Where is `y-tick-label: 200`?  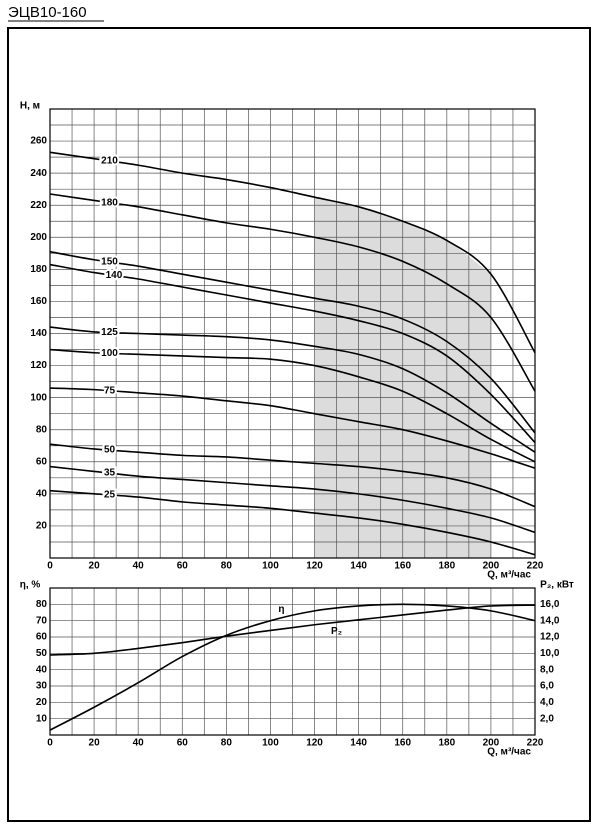
y-tick-label: 200 is located at coordinates (38, 237).